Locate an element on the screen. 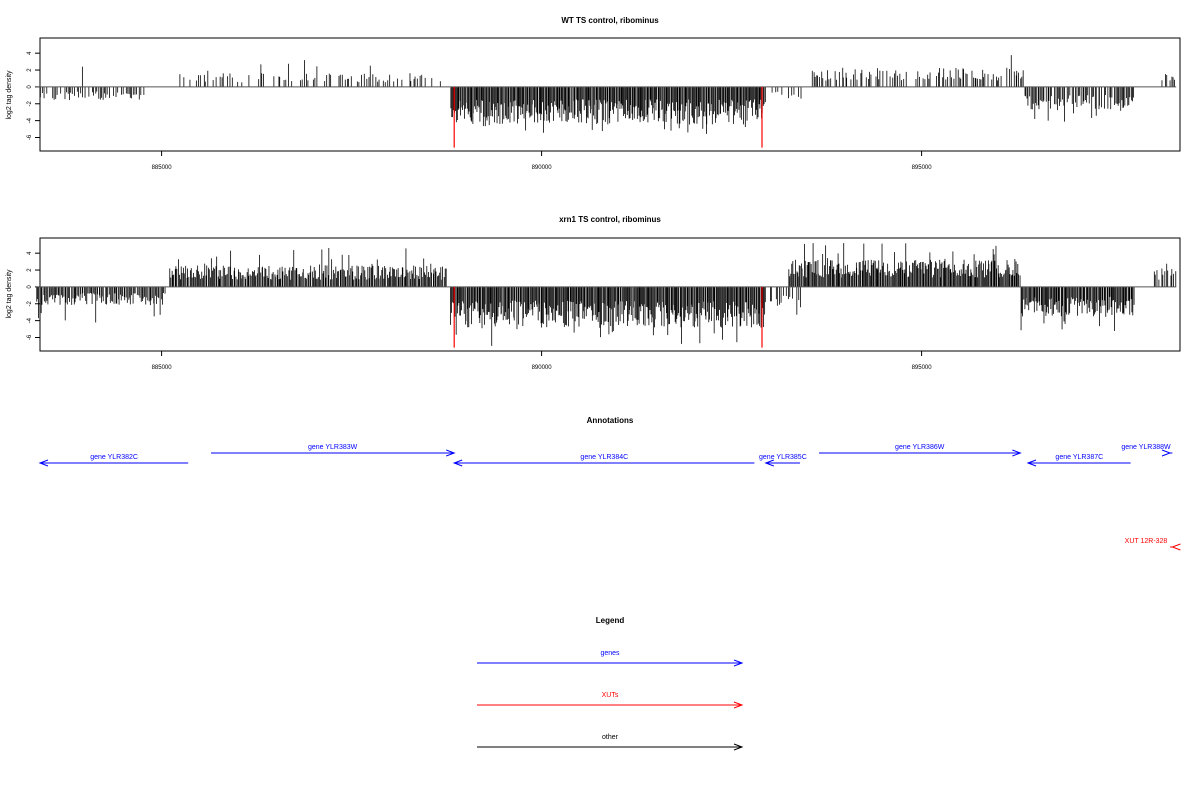 This screenshot has height=800, width=1200. gene-feature: gene YLR382C is located at coordinates (113, 460).